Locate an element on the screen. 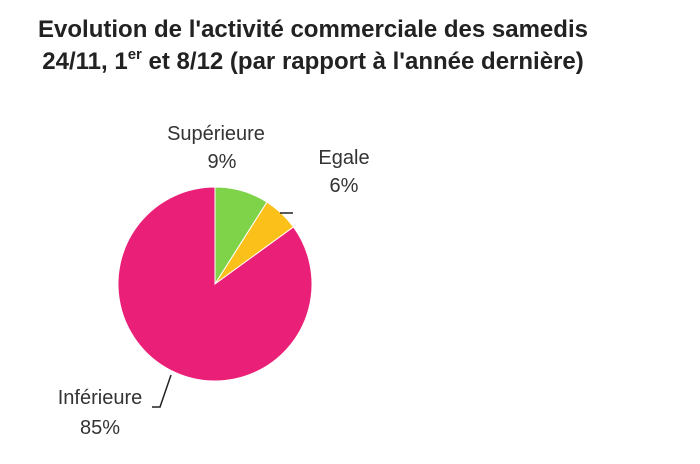 Image resolution: width=700 pixels, height=464 pixels. pie-slices is located at coordinates (215, 284).